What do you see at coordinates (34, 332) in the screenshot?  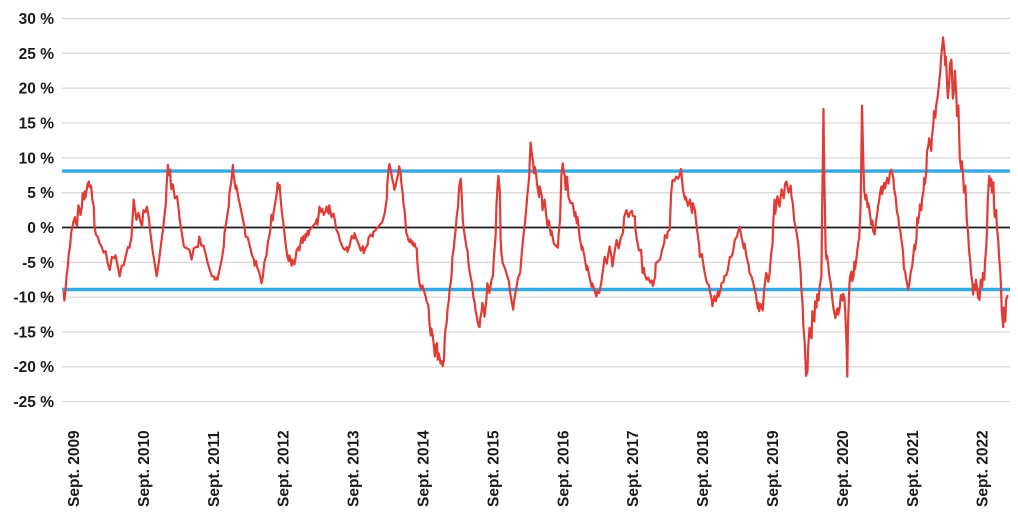 I see `y-tick-label: -15 %` at bounding box center [34, 332].